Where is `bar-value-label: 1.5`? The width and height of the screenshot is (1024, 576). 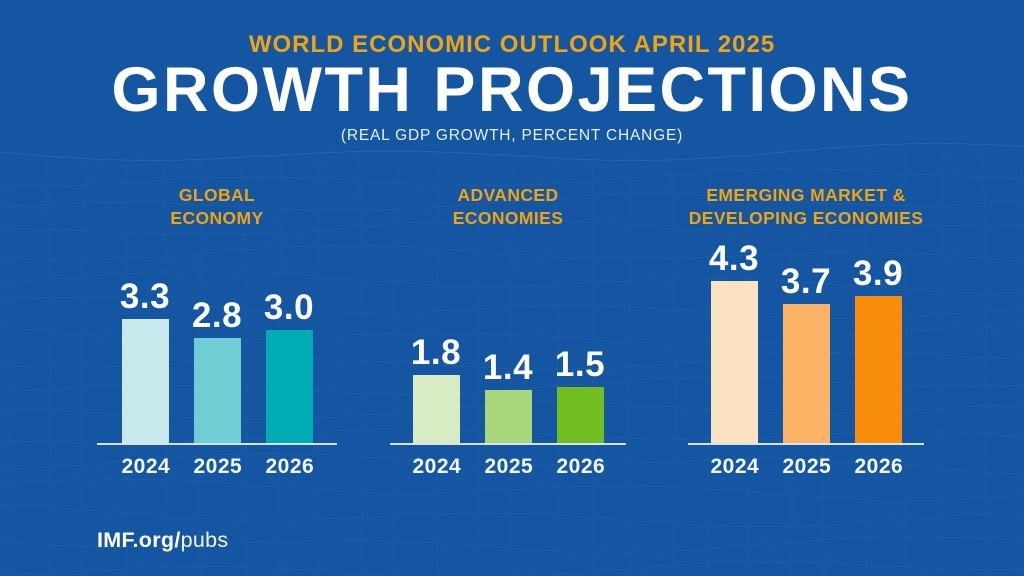
bar-value-label: 1.5 is located at coordinates (580, 364).